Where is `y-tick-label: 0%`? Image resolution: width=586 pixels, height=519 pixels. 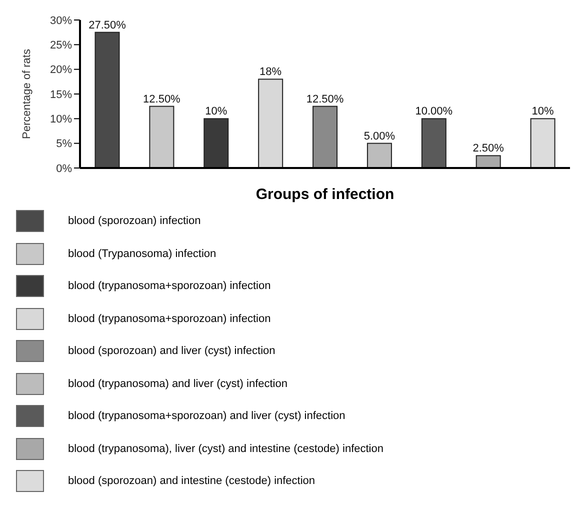 y-tick-label: 0% is located at coordinates (64, 168).